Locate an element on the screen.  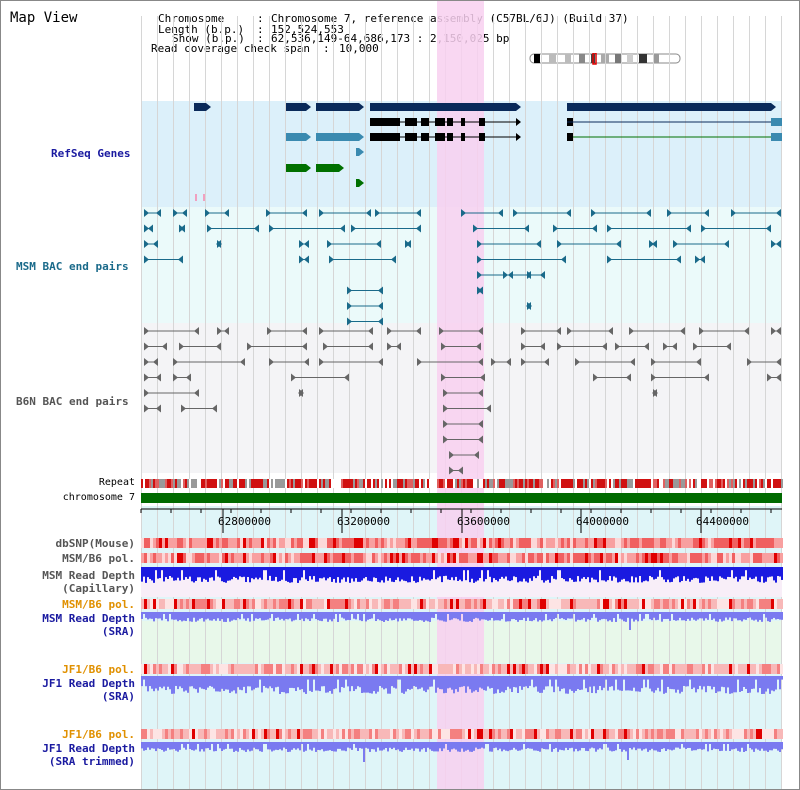
gene-4b-exon is located at coordinates (482, 122).